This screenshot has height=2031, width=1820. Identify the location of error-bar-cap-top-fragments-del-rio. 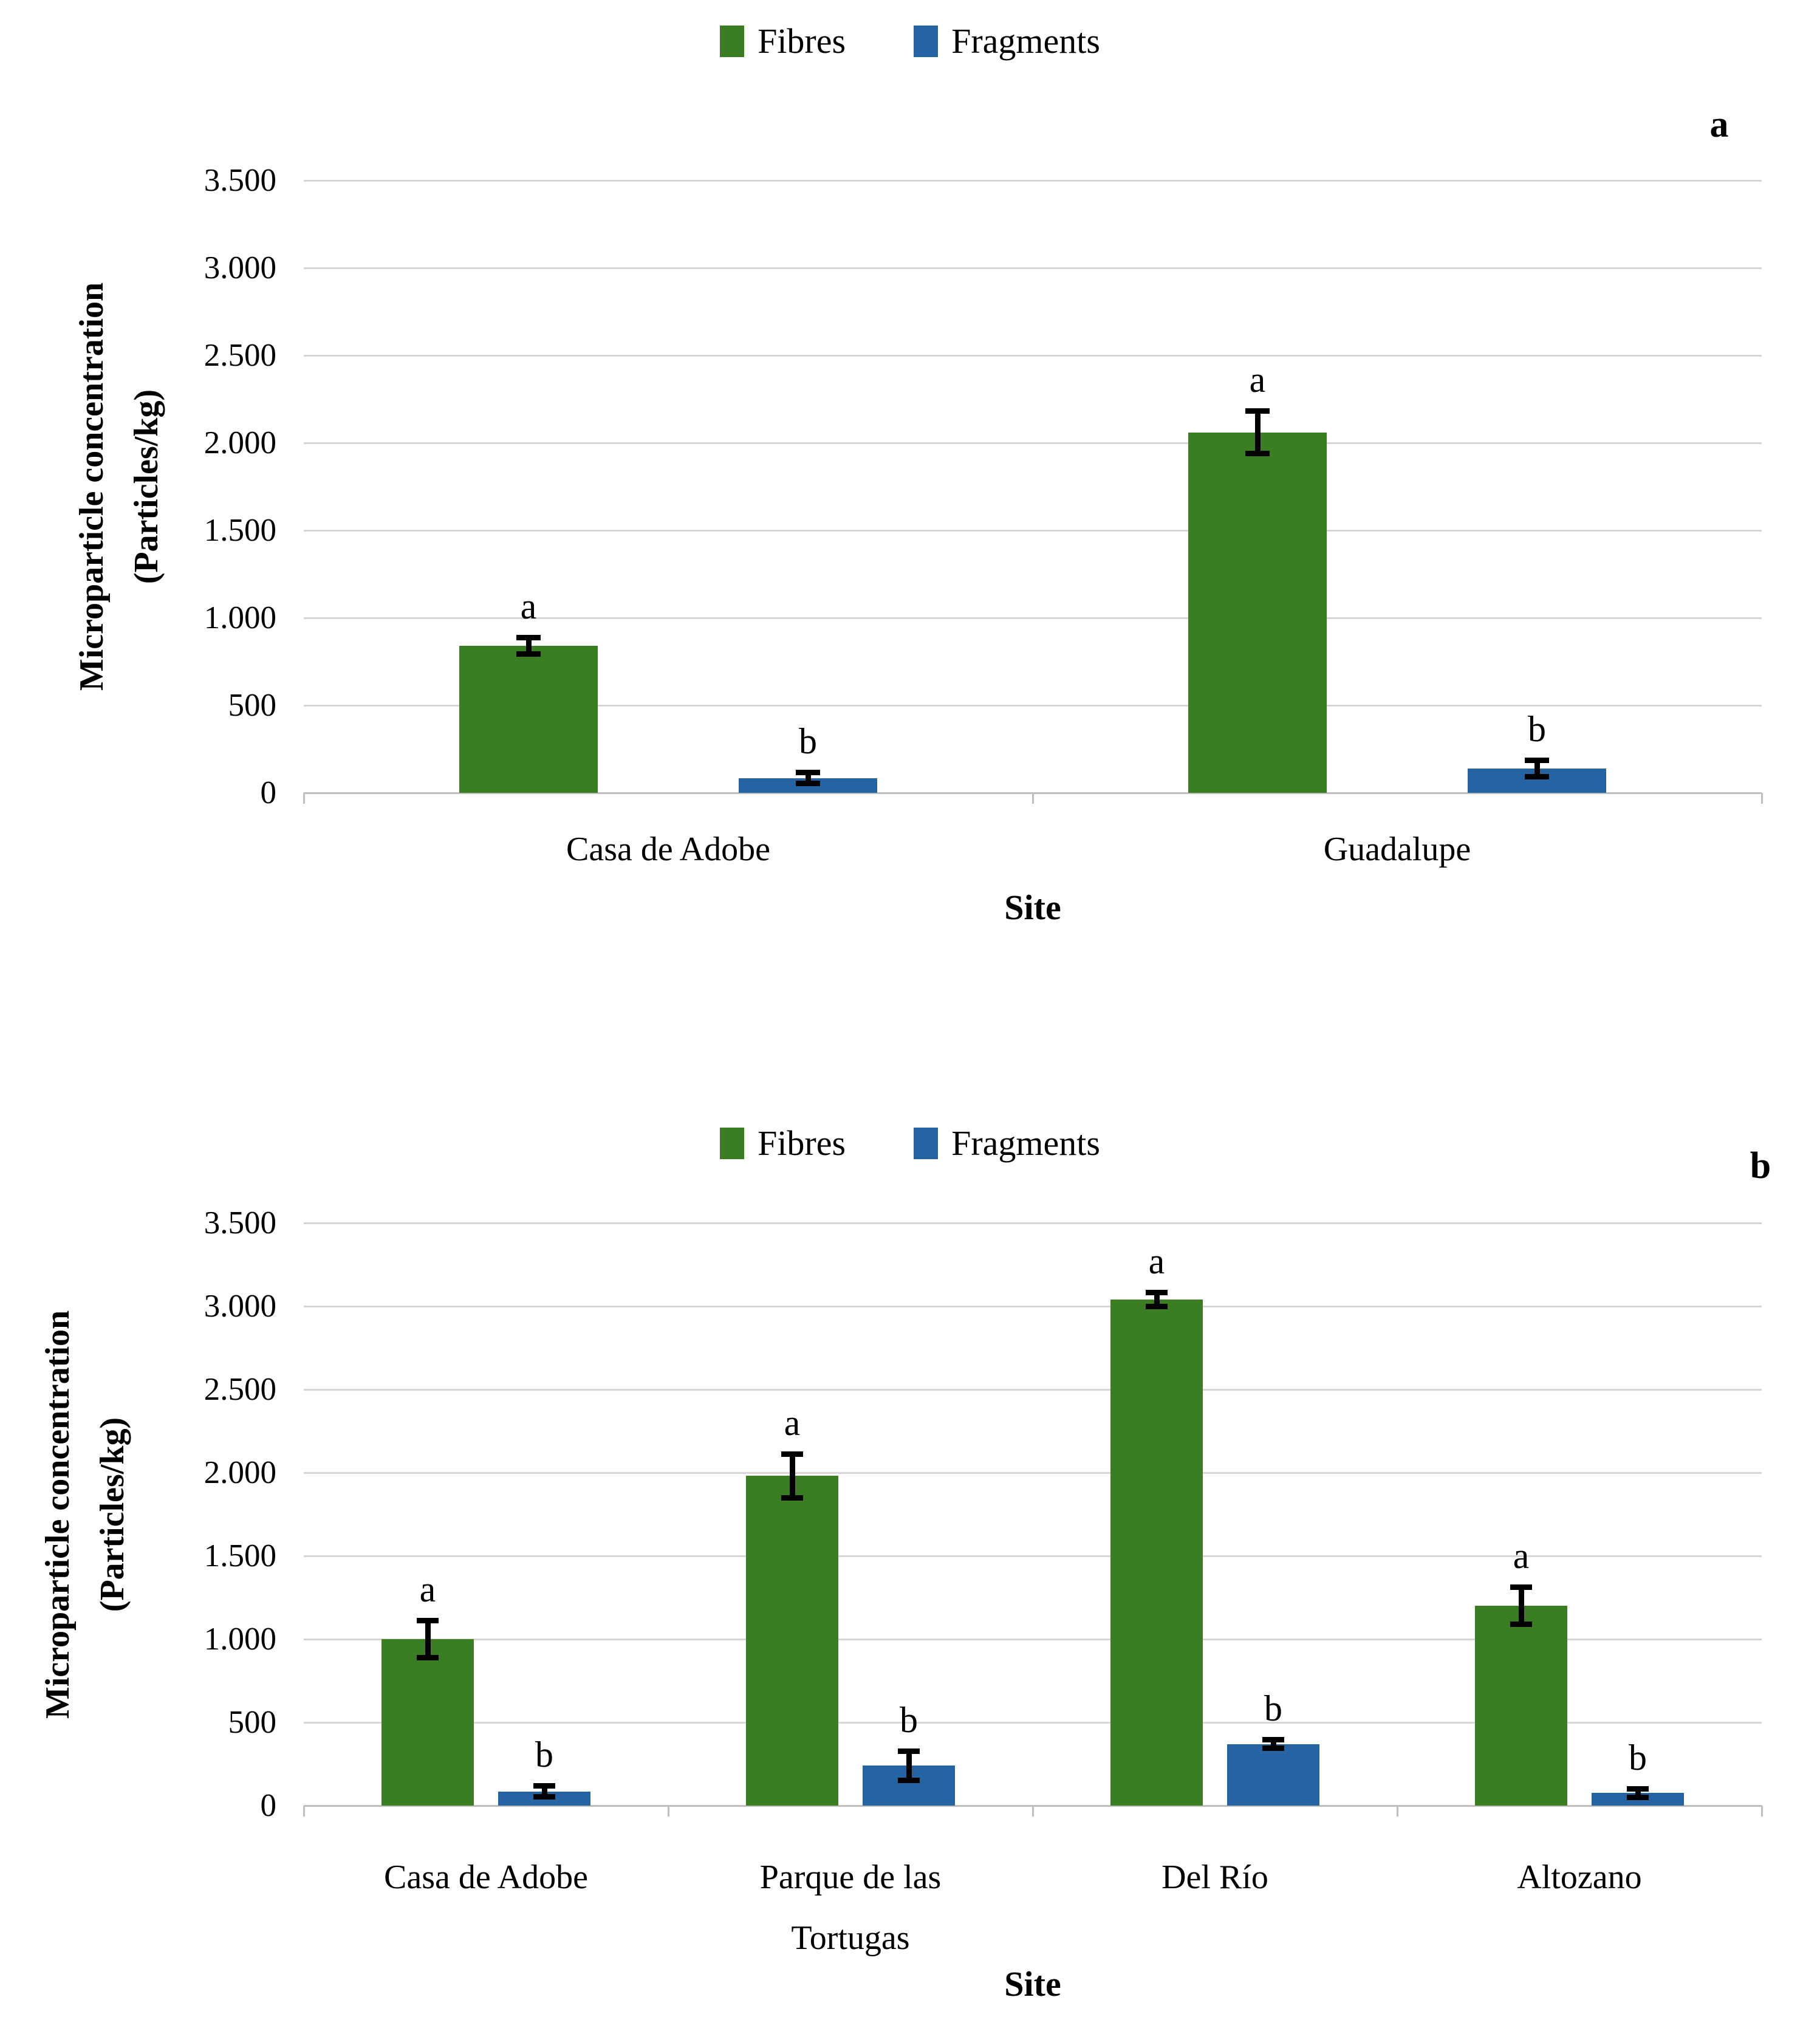
(1273, 1739).